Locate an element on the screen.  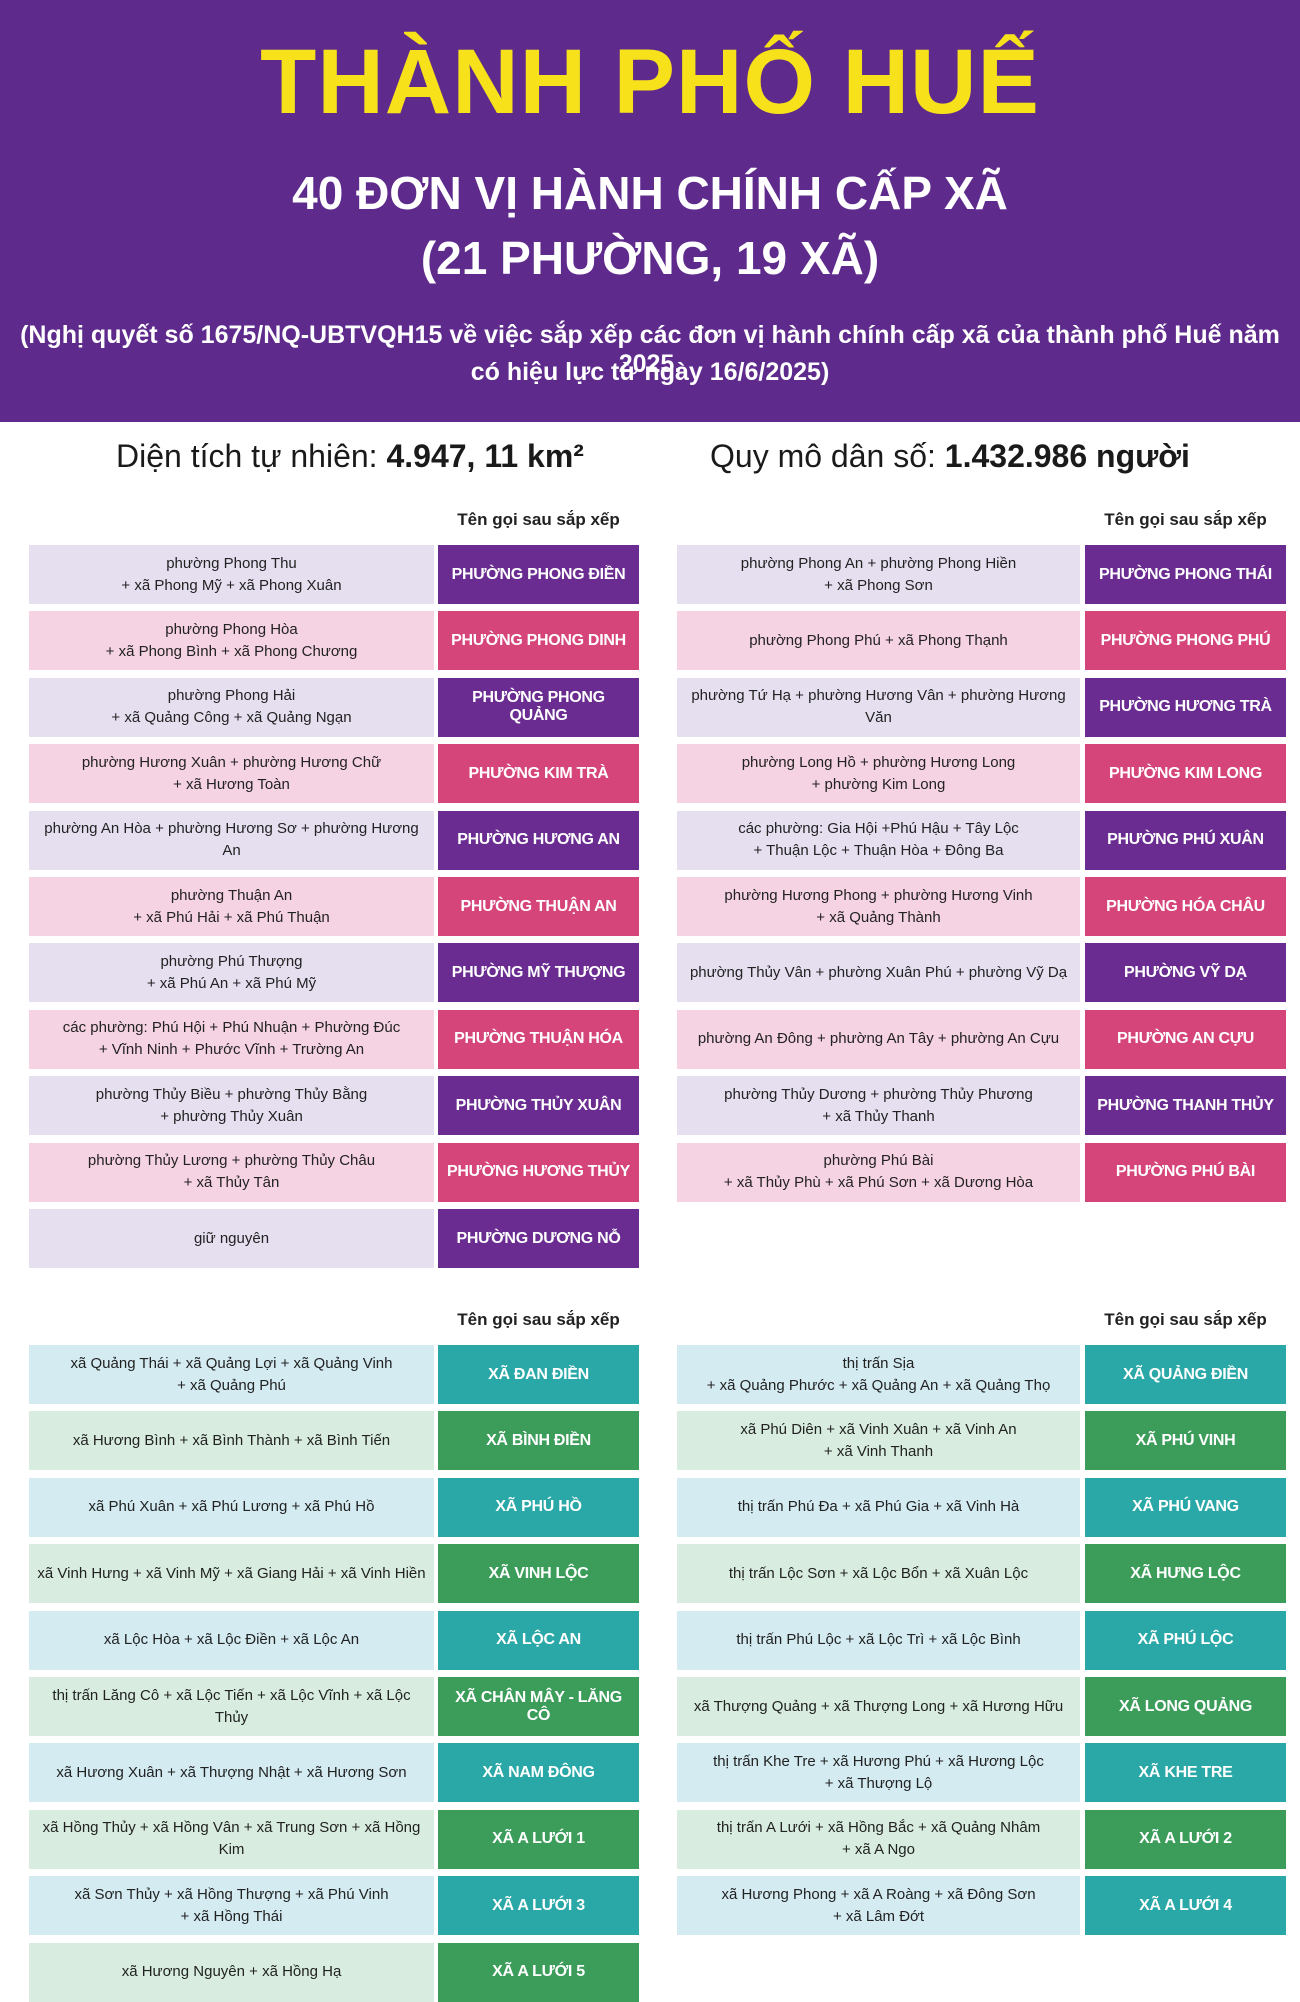
population-label: Quy mô dân số: is located at coordinates (823, 456).